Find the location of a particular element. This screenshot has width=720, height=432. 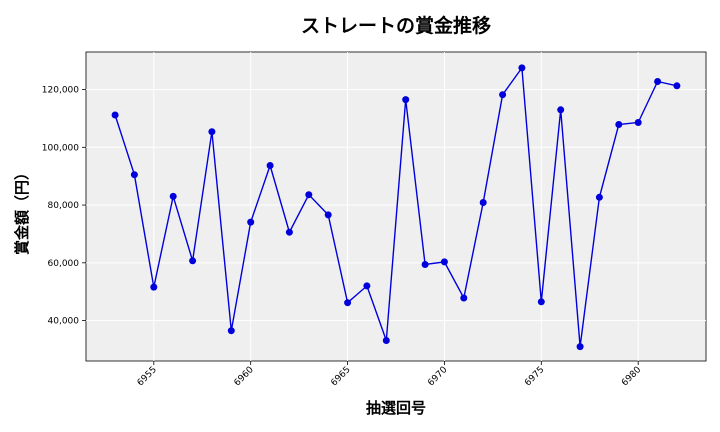

chart-title: ストレートの賞金推移 is located at coordinates (396, 25).